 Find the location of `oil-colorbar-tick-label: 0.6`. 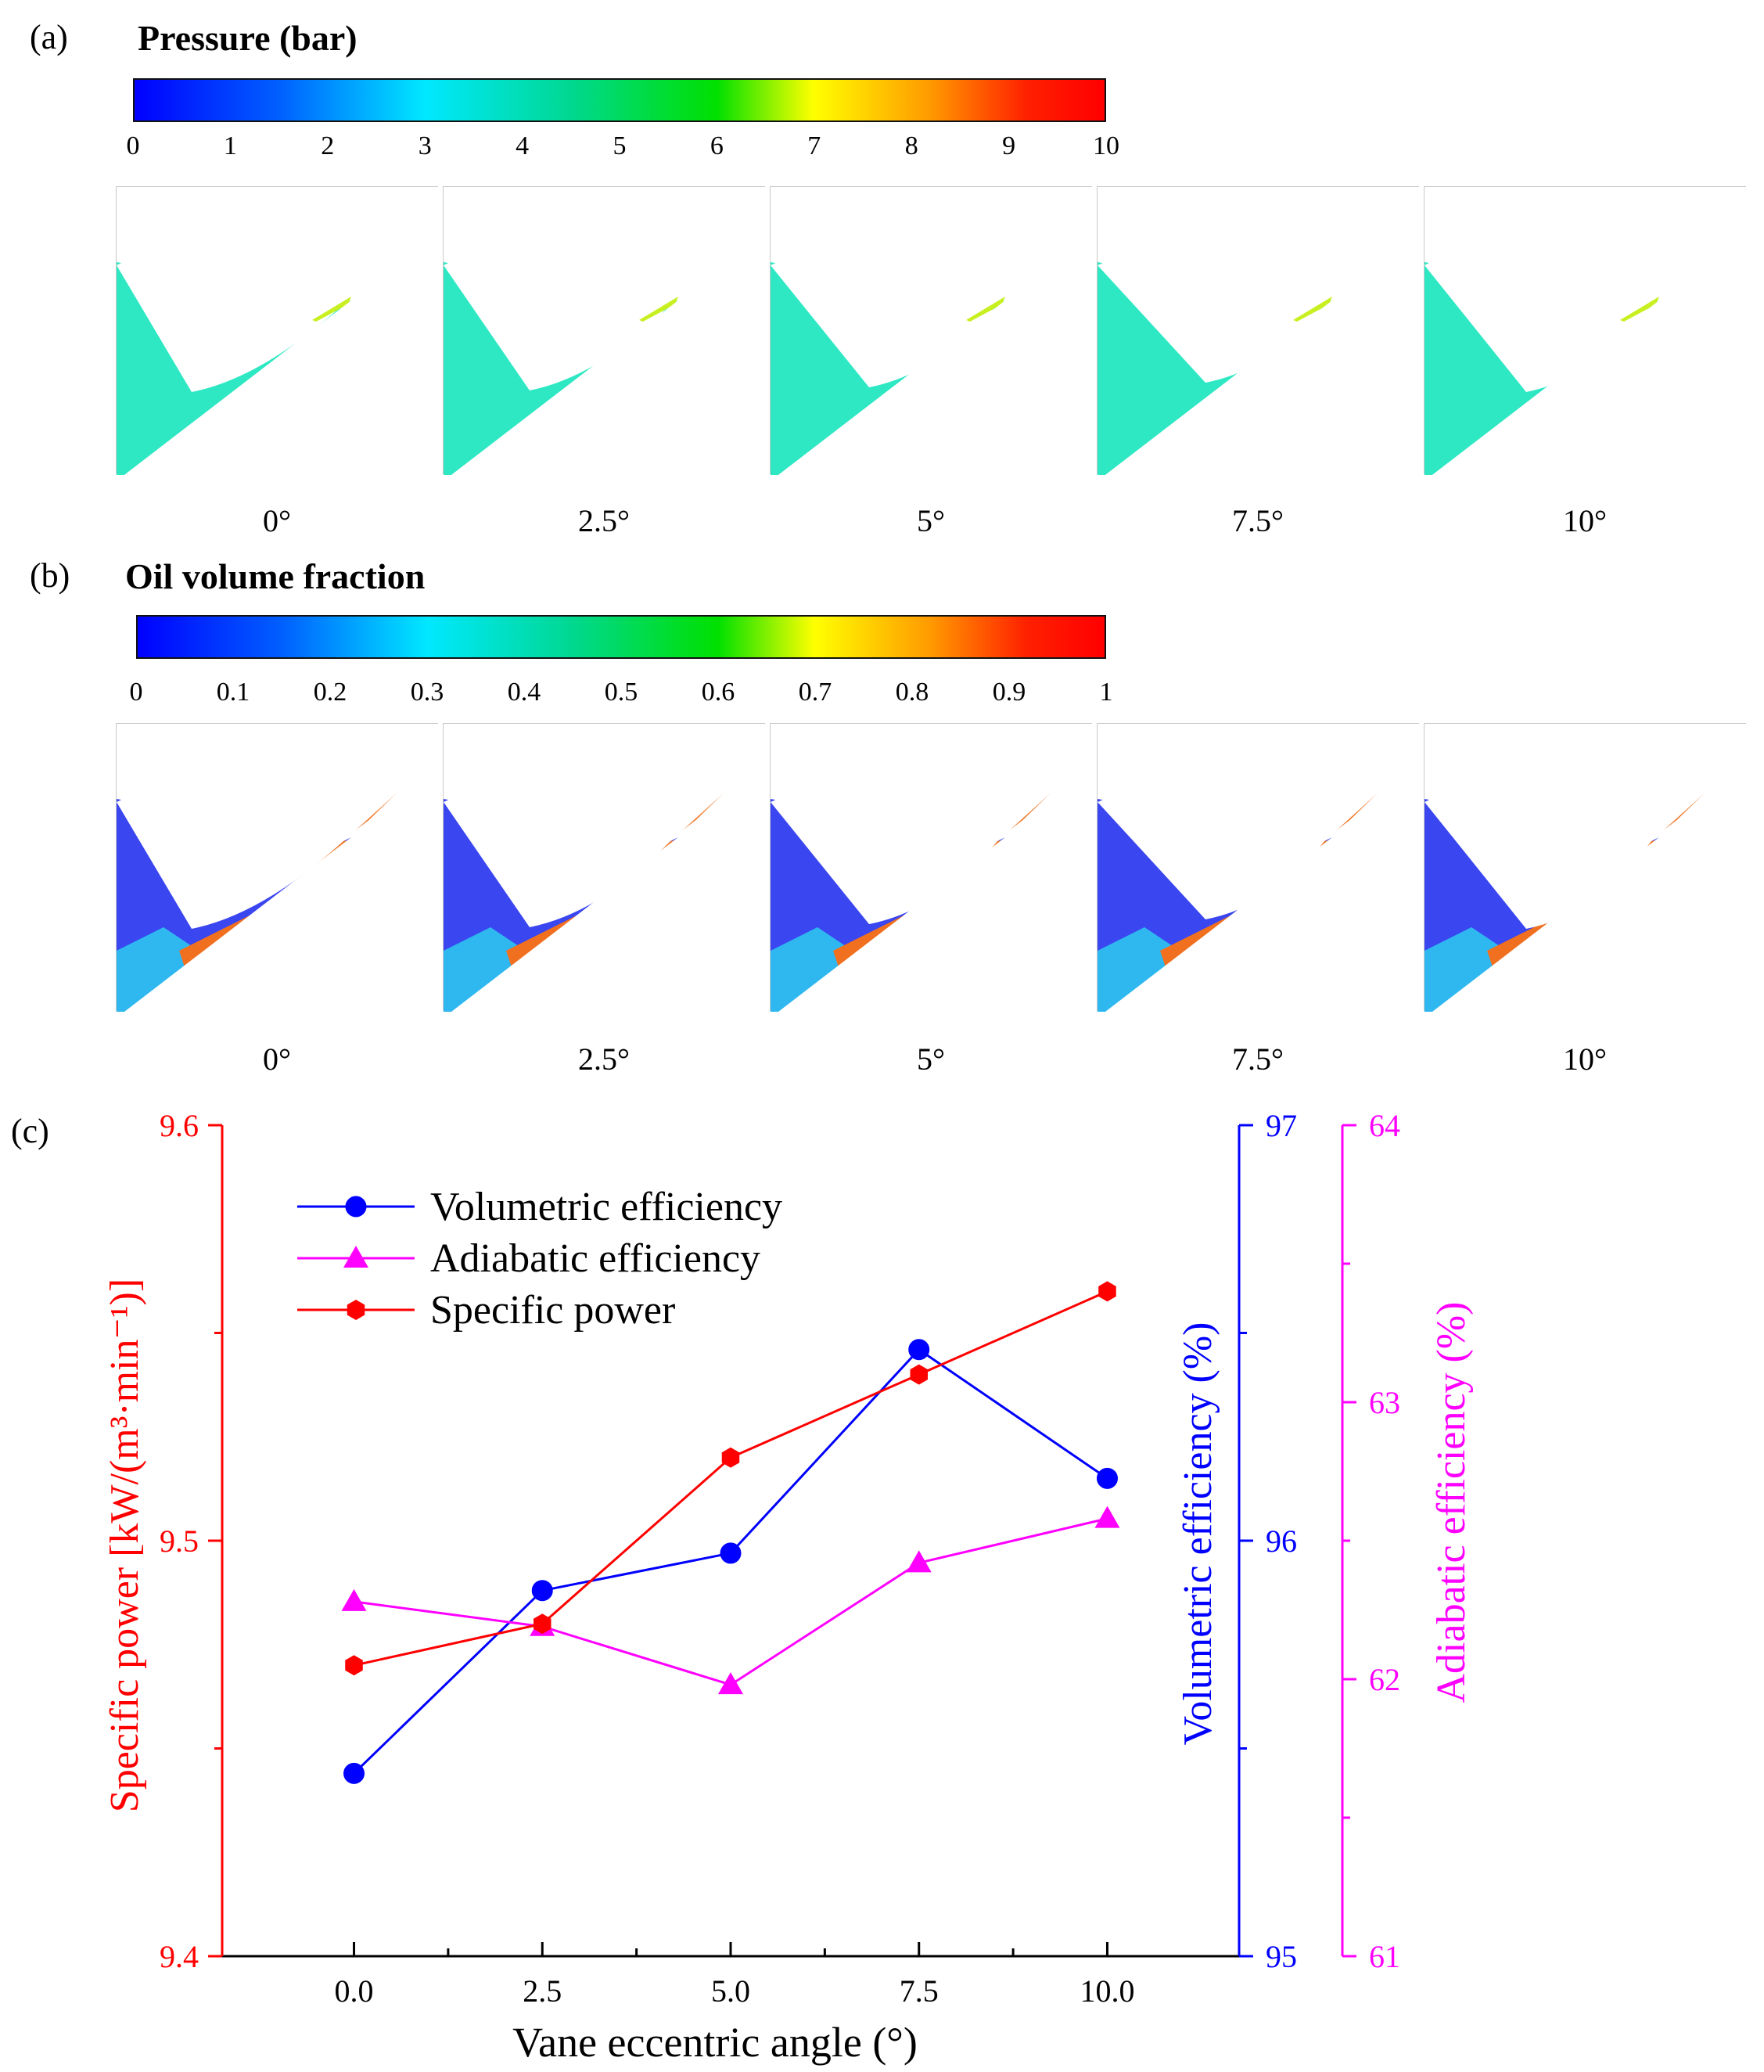

oil-colorbar-tick-label: 0.6 is located at coordinates (718, 693).